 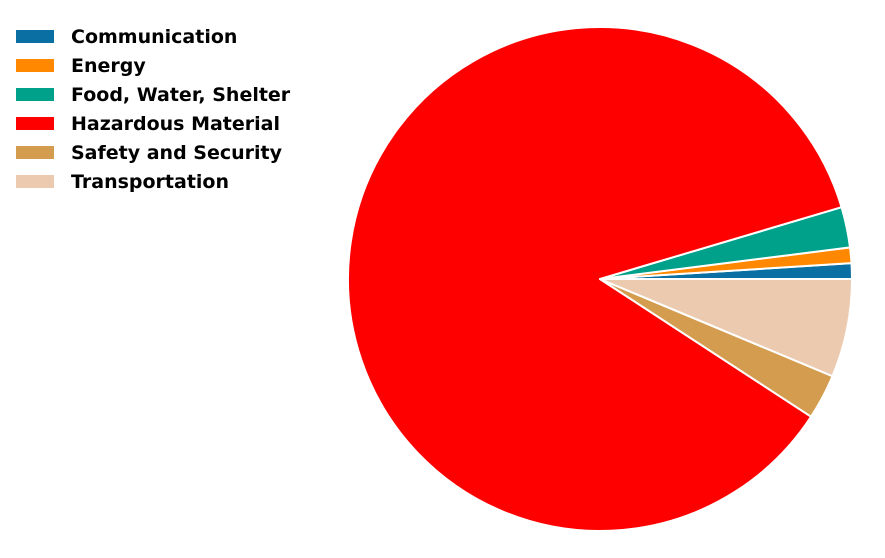 I want to click on legend-label: Food, Water, Shelter, so click(x=181, y=94).